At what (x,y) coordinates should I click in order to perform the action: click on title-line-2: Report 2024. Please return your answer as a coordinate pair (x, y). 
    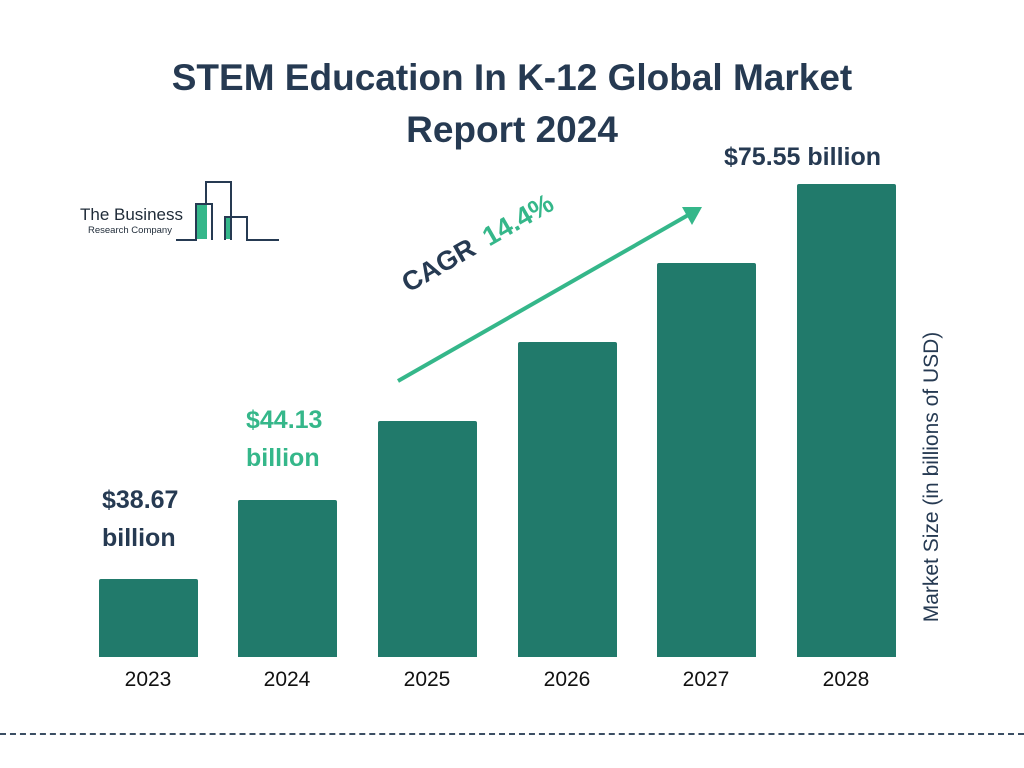
    Looking at the image, I should click on (512, 129).